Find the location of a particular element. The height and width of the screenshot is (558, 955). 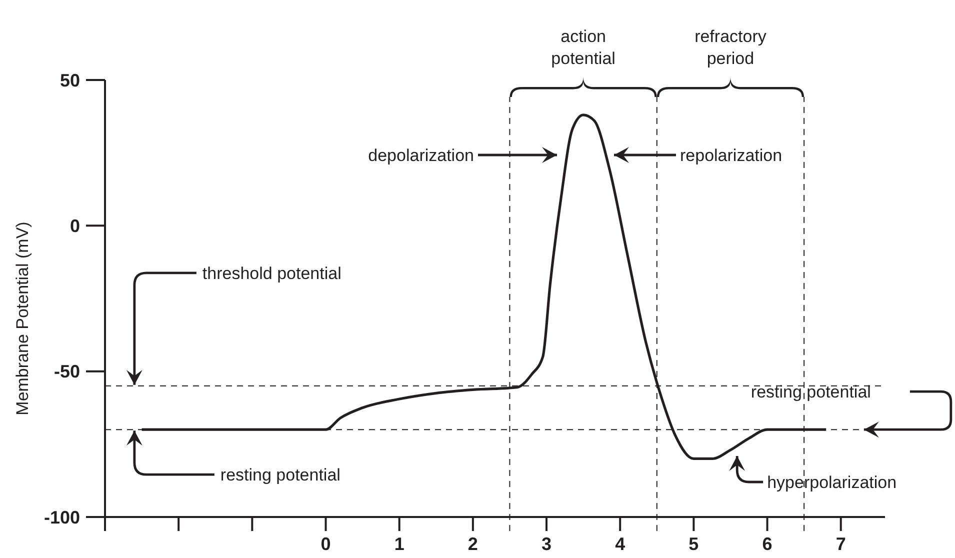

x-tick-label: 4 is located at coordinates (620, 544).